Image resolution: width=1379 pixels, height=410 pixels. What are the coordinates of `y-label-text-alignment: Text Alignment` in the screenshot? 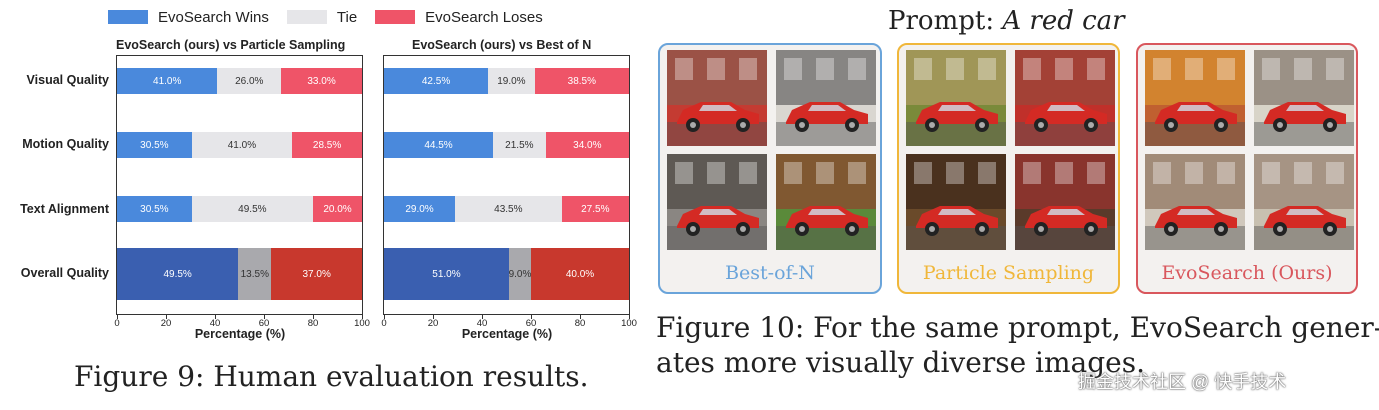 It's located at (64, 209).